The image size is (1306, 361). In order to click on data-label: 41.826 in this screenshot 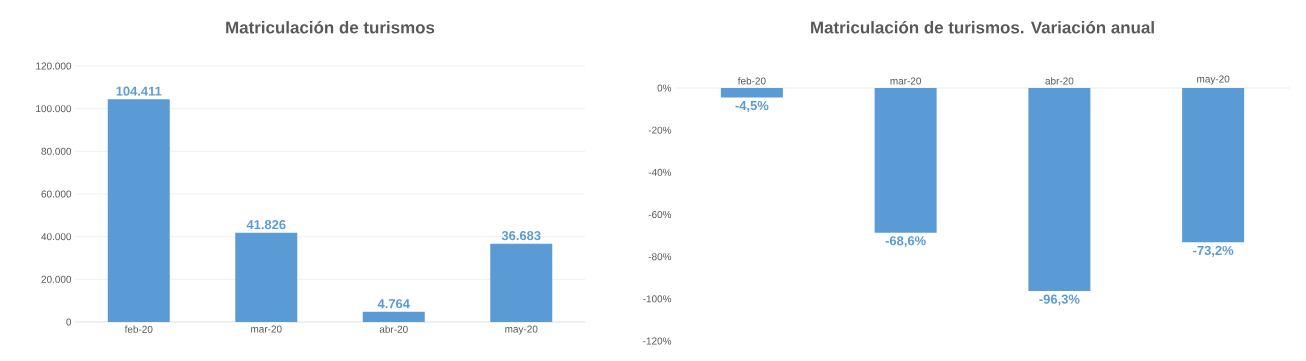, I will do `click(266, 225)`.